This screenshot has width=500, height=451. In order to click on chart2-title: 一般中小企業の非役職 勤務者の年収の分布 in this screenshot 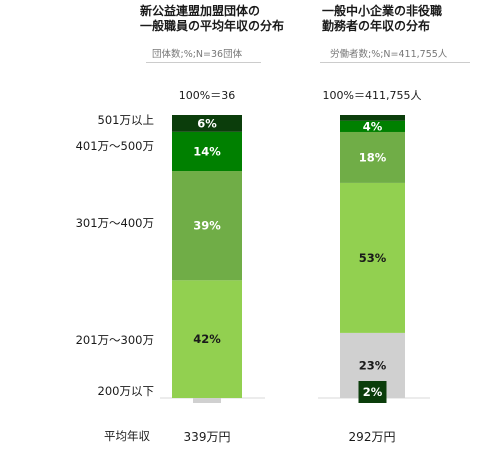, I will do `click(382, 19)`.